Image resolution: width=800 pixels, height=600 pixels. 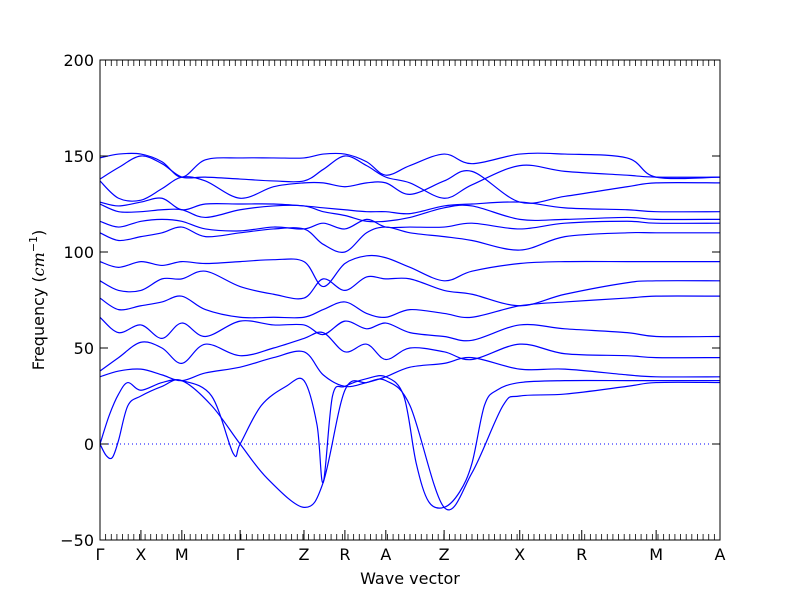 What do you see at coordinates (77, 540) in the screenshot?
I see `y-tick-label: −50` at bounding box center [77, 540].